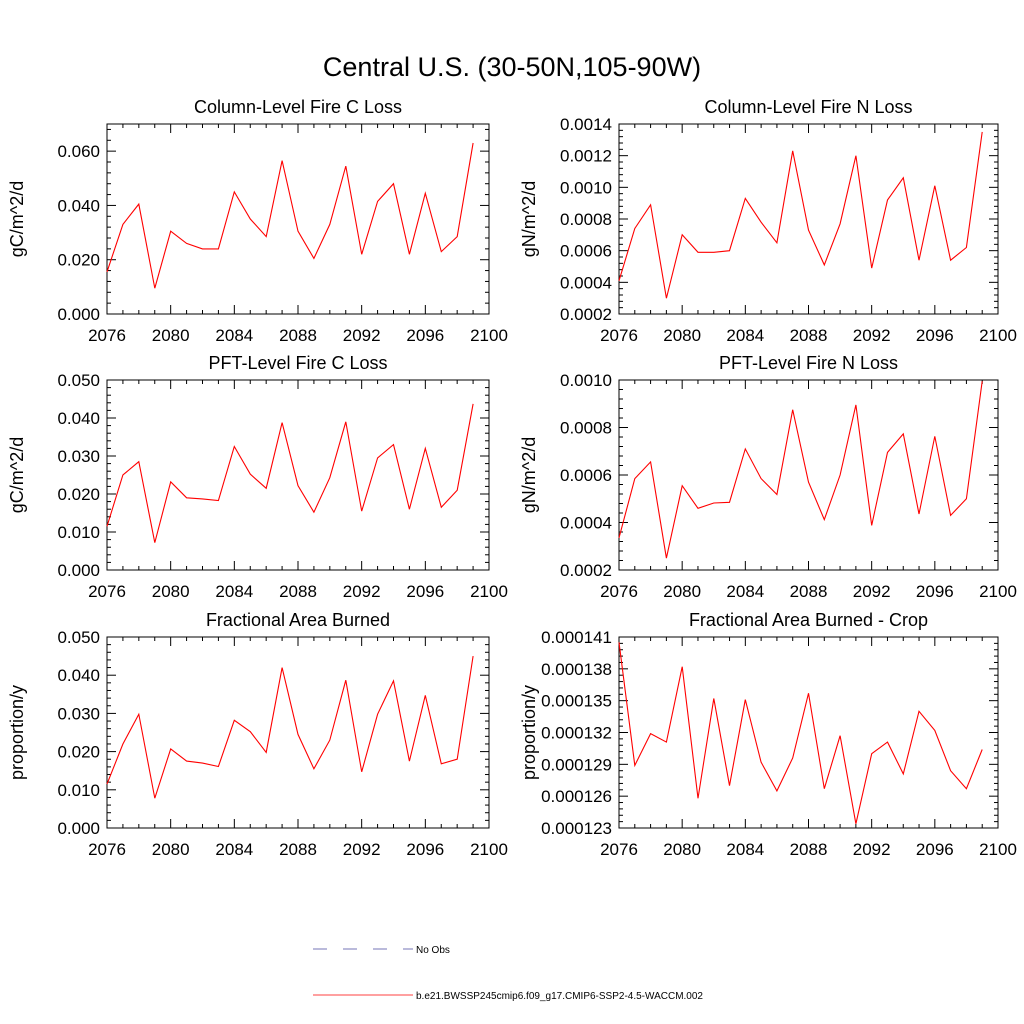 The image size is (1024, 1024). Describe the element at coordinates (586, 156) in the screenshot. I see `y-tick-label: 0.0012` at that location.